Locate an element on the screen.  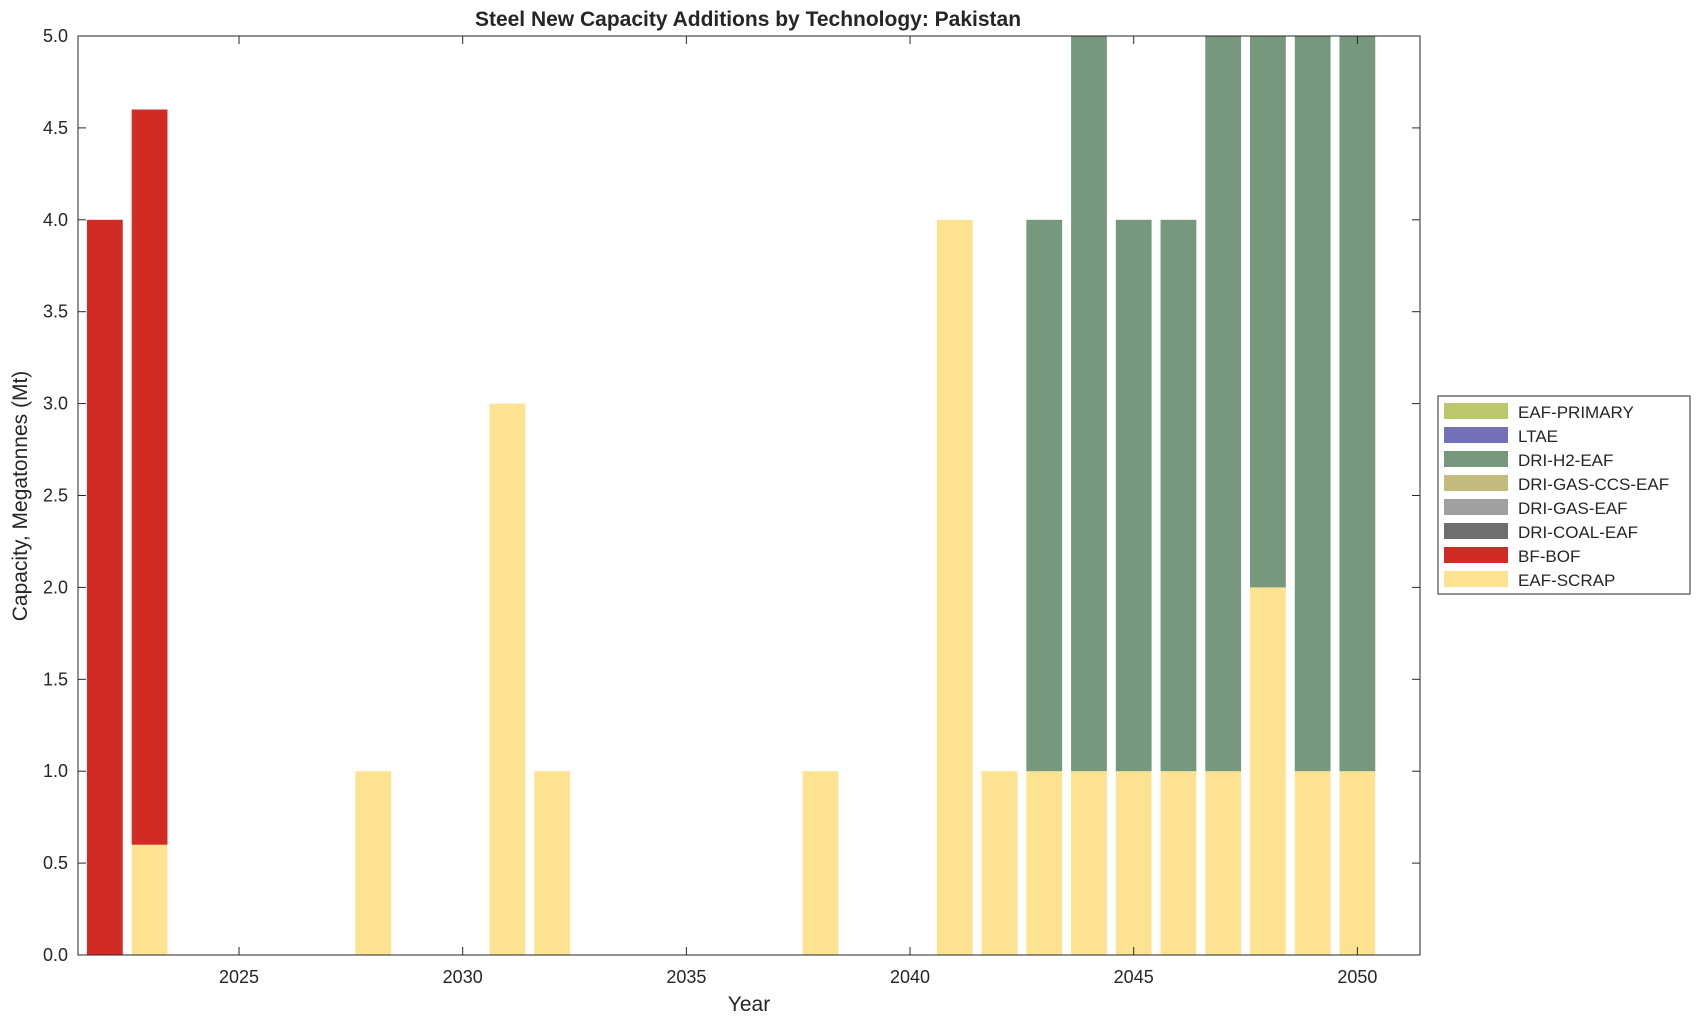
y-tick-label: 4.0 is located at coordinates (55, 220).